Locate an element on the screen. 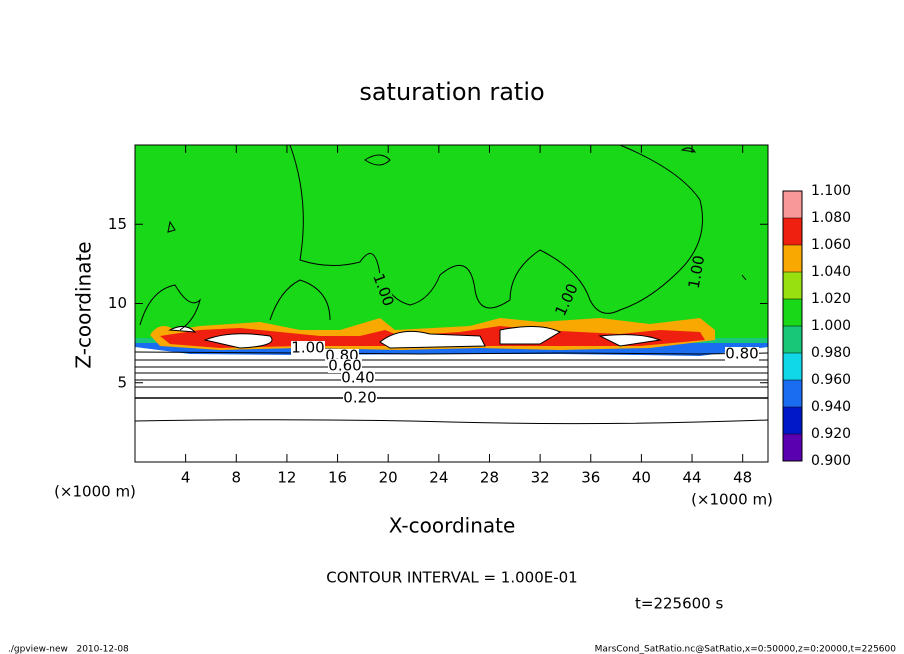  x-tick-label: 28 is located at coordinates (489, 478).